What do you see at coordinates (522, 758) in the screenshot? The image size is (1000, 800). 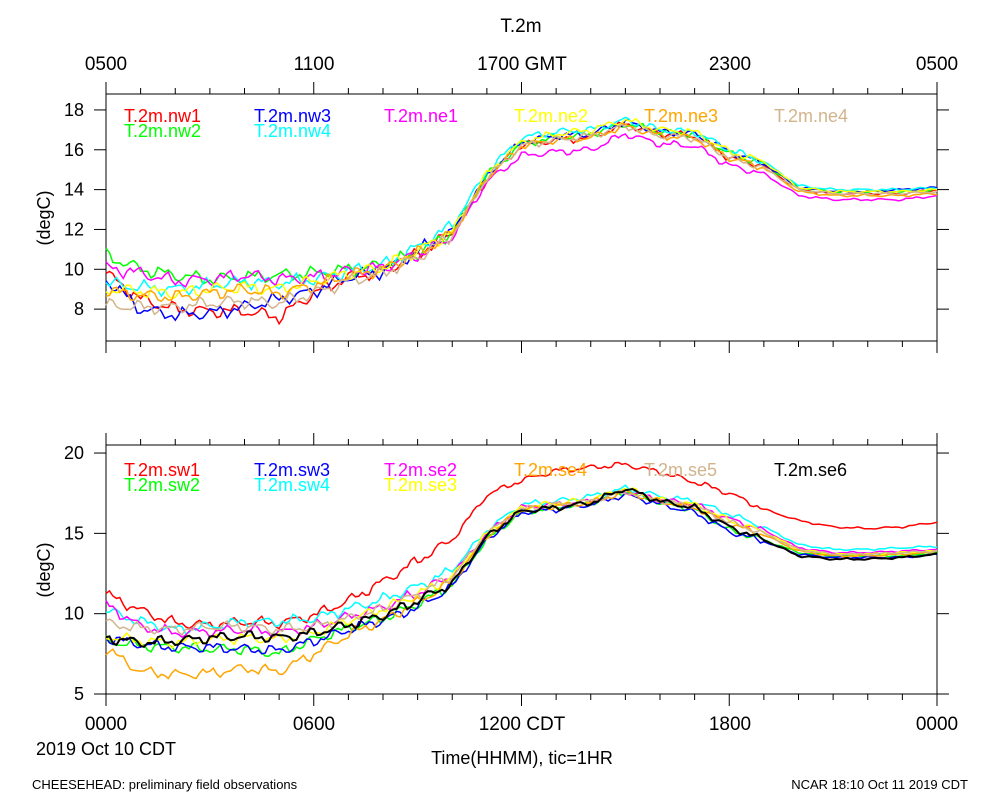 I see `x-axis-title: Time(HHMM), tic=1HR` at bounding box center [522, 758].